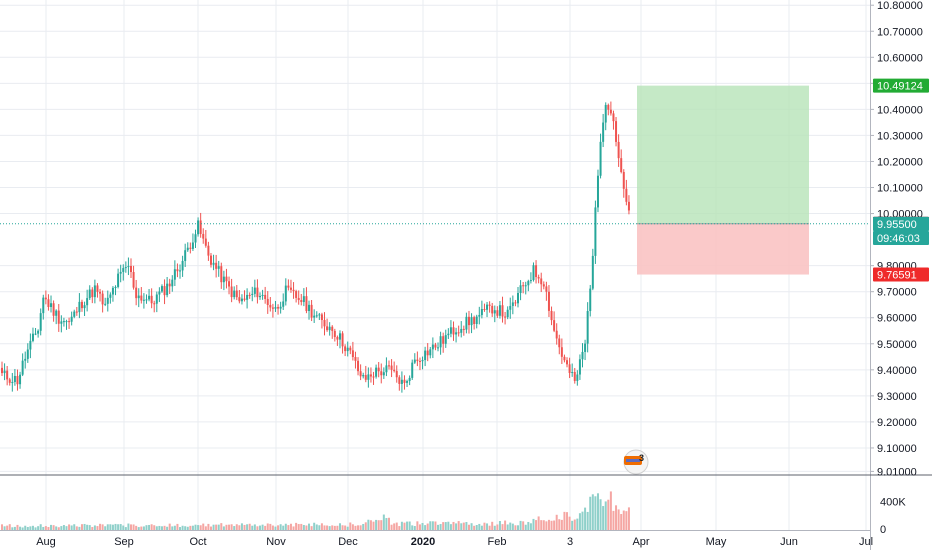  Describe the element at coordinates (723, 180) in the screenshot. I see `position-tool` at that location.